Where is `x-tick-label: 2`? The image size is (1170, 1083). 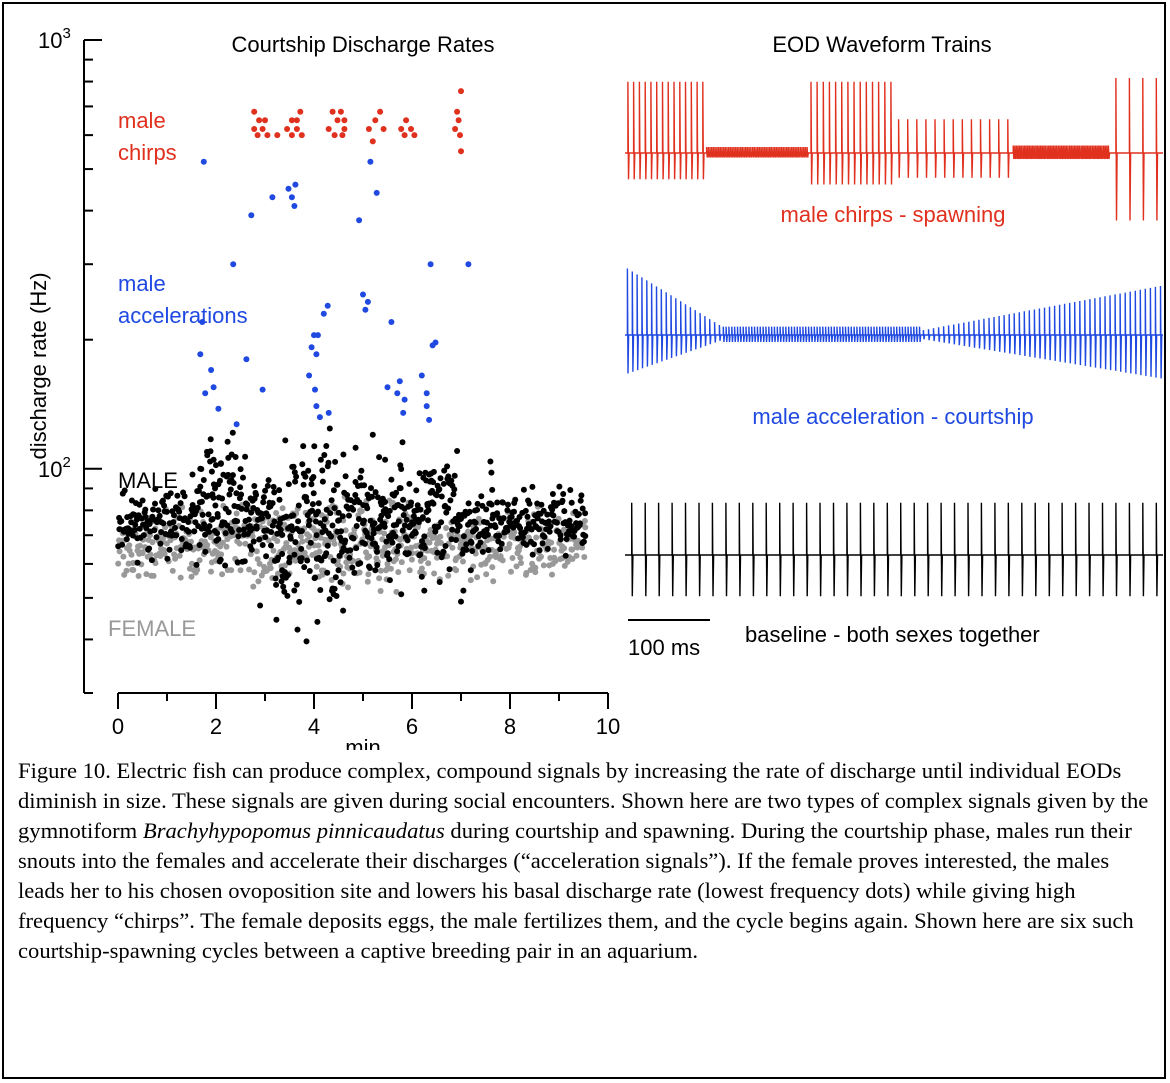 x-tick-label: 2 is located at coordinates (216, 726).